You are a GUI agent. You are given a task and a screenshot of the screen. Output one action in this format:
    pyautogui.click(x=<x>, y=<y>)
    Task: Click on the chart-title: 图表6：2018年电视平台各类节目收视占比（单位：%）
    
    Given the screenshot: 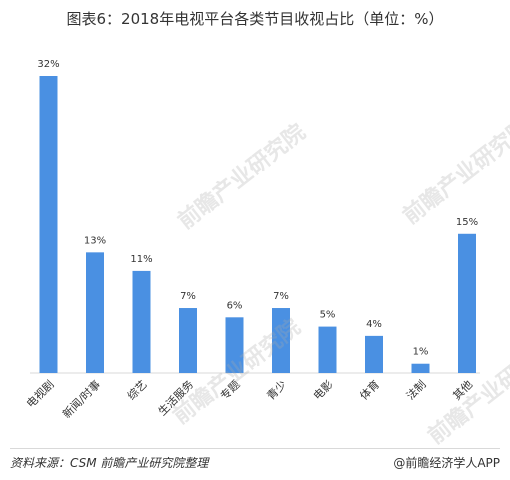 What is the action you would take?
    pyautogui.click(x=255, y=19)
    